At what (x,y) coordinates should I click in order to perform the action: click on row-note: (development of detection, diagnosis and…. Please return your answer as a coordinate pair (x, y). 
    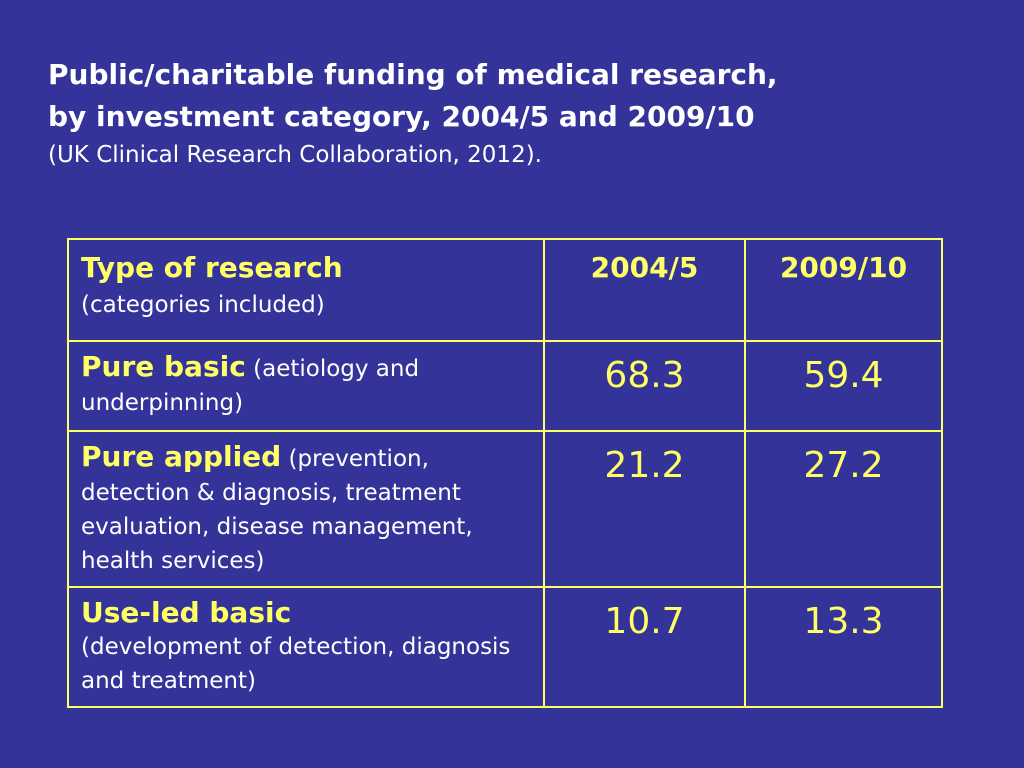
    Looking at the image, I should click on (296, 664).